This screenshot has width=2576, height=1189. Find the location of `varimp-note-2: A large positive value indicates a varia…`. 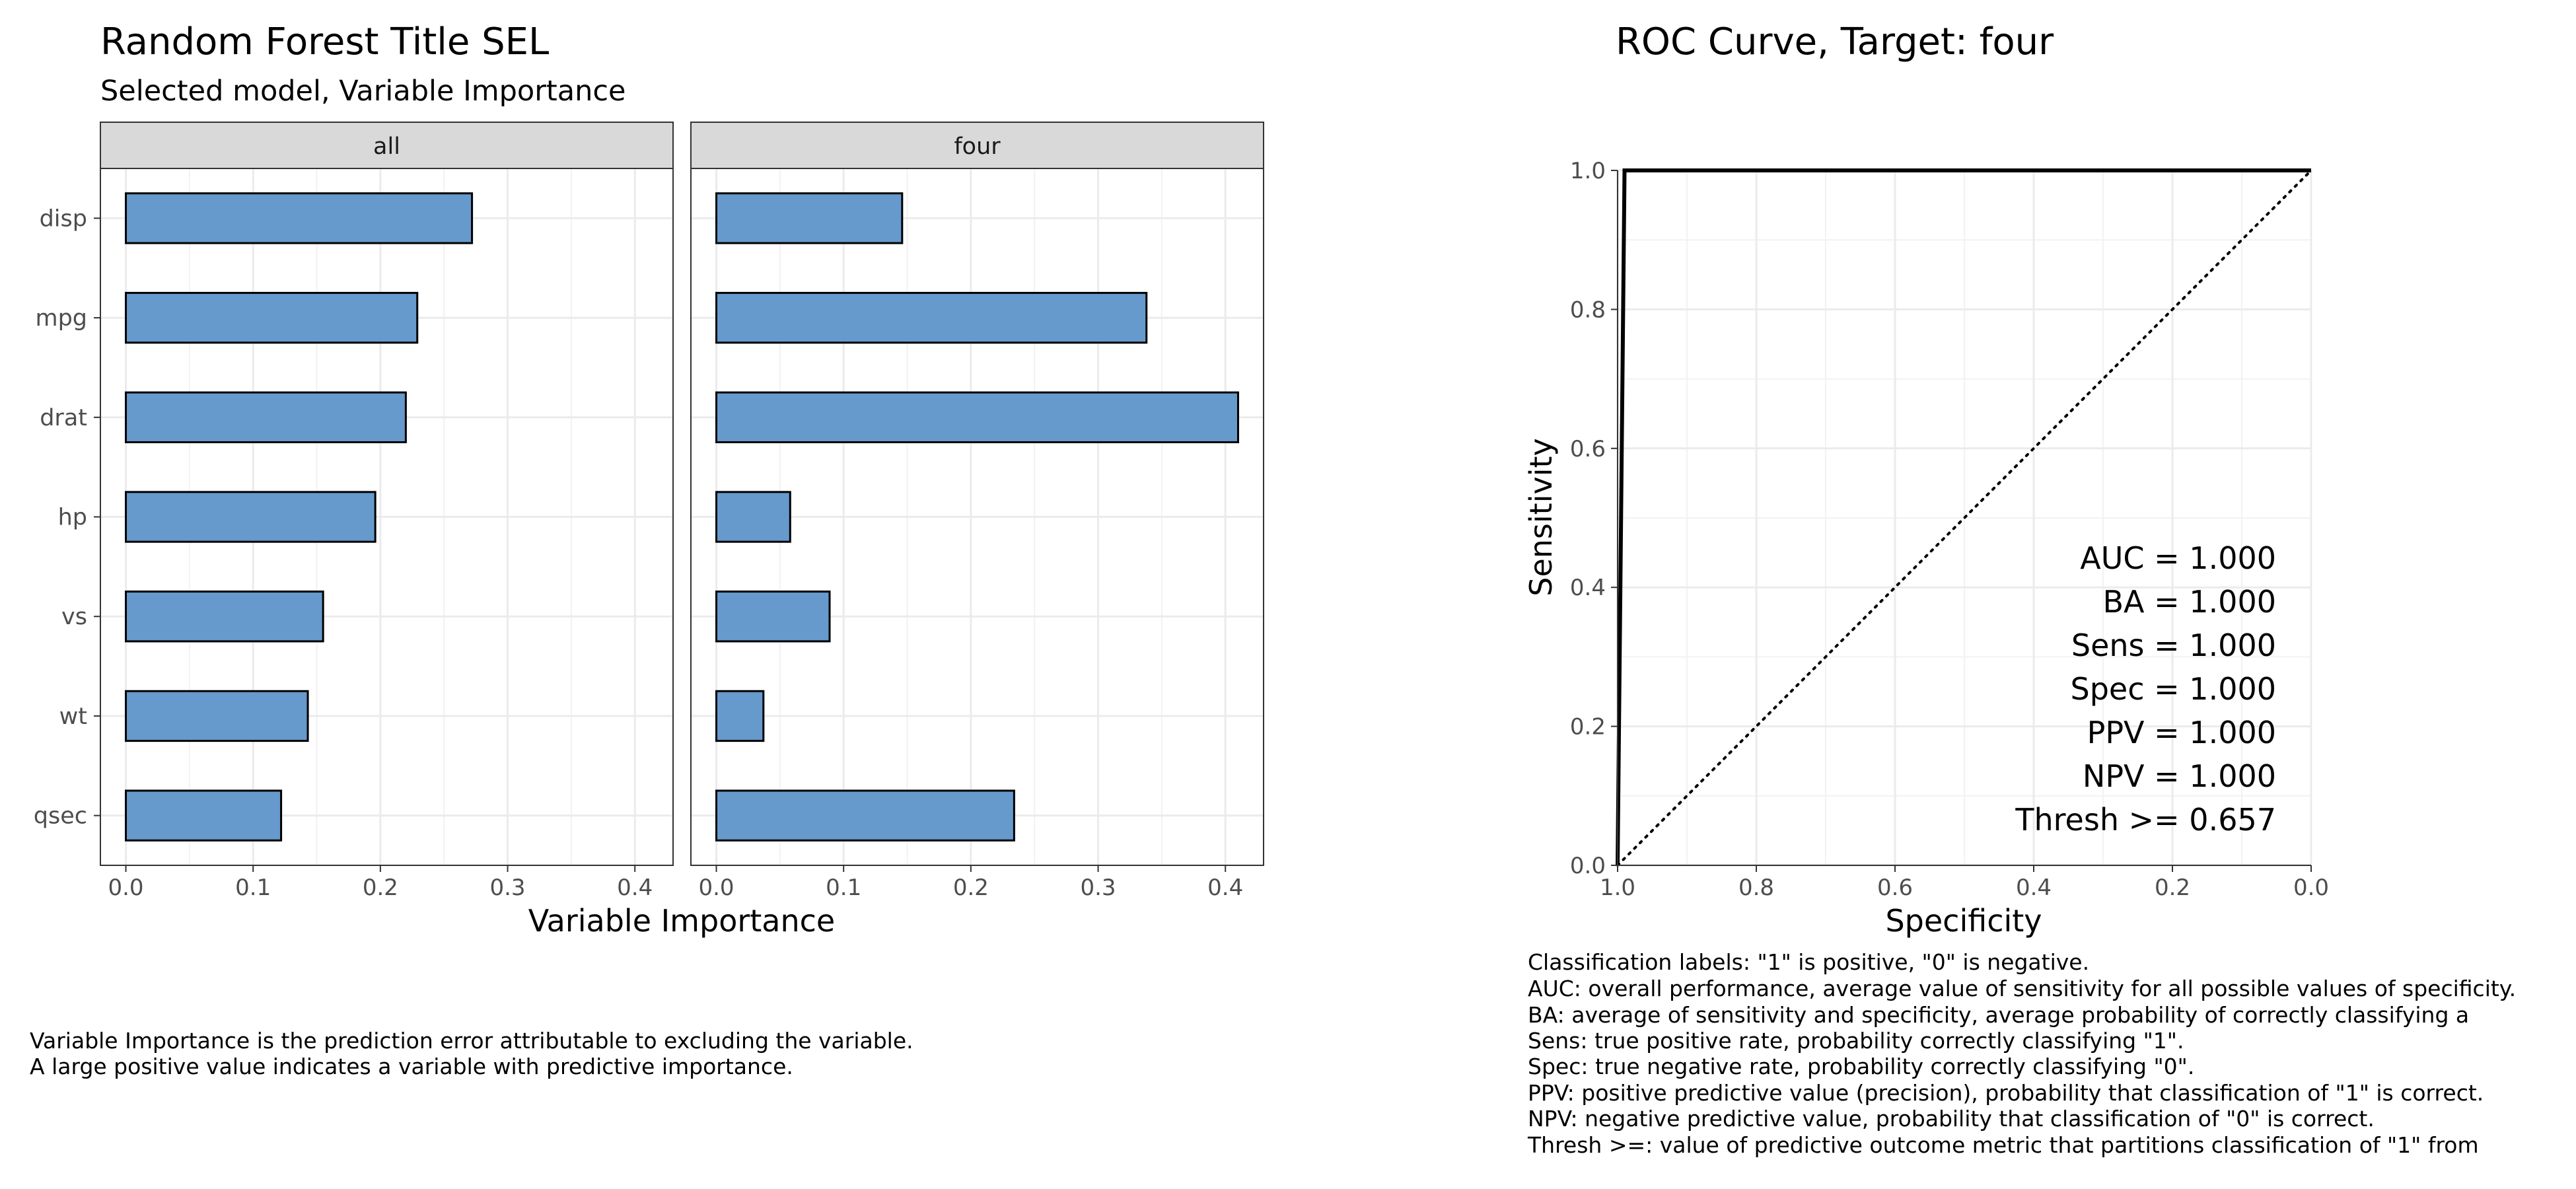

varimp-note-2: A large positive value indicates a varia… is located at coordinates (412, 1066).